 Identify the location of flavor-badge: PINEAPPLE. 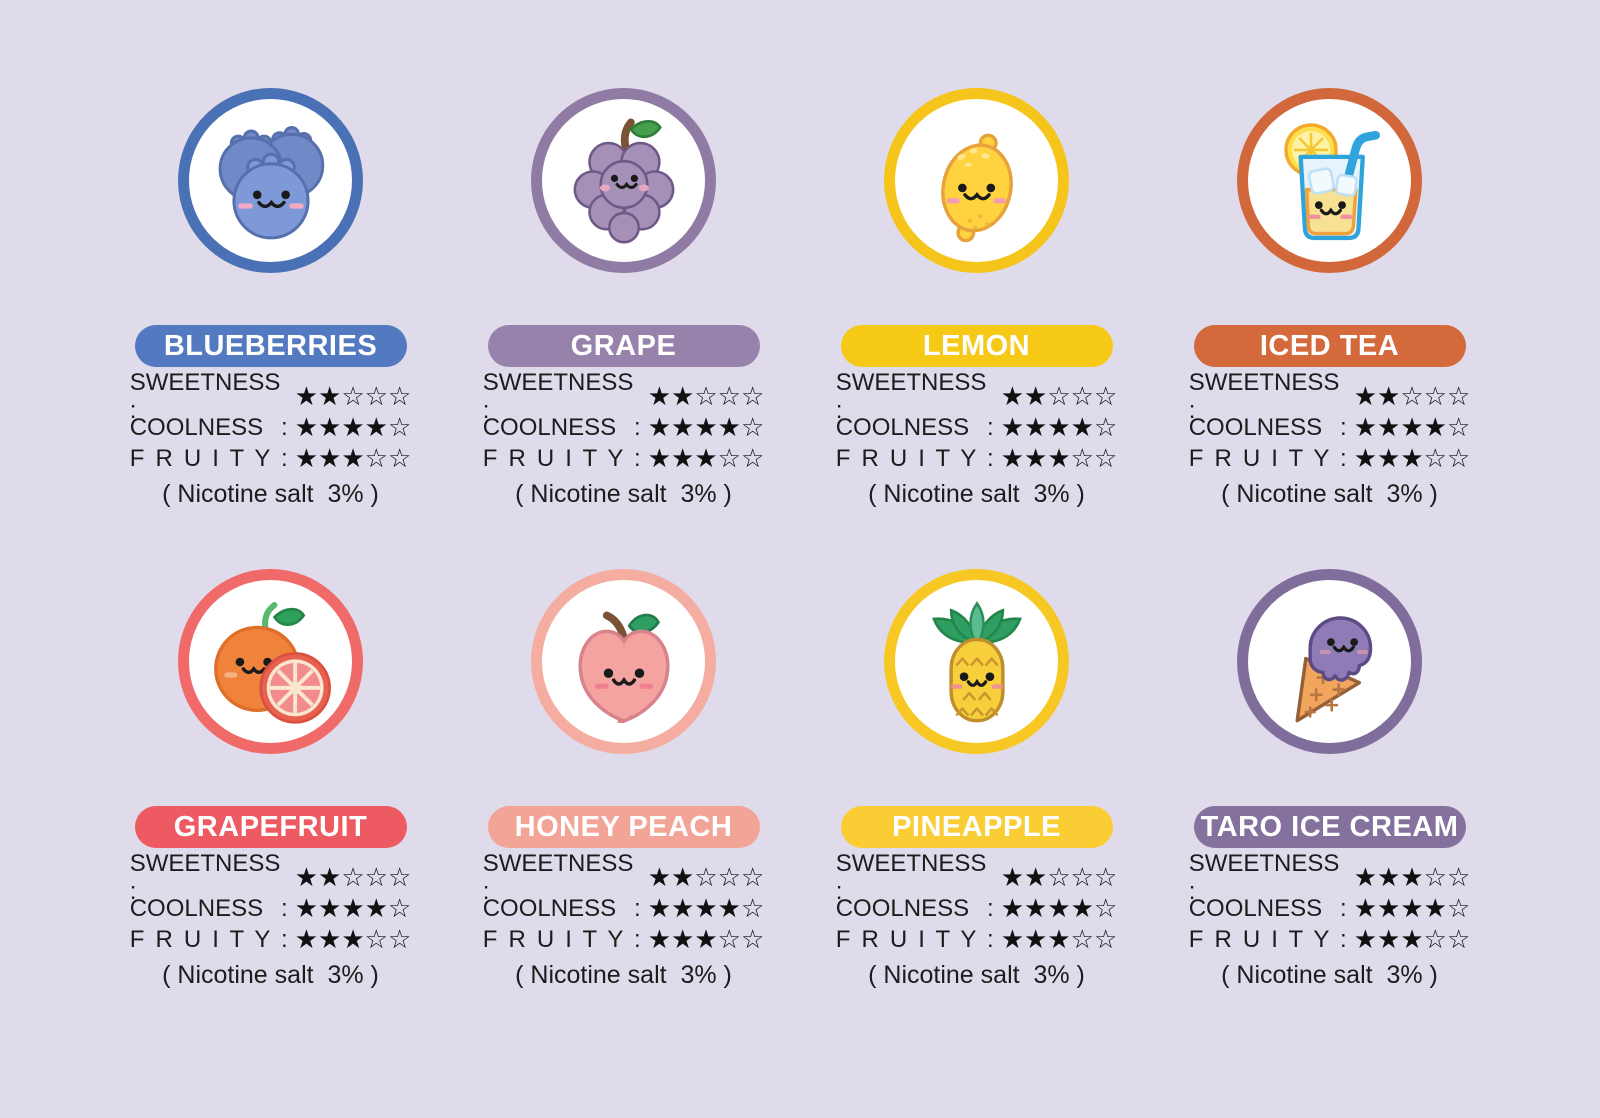
(976, 827).